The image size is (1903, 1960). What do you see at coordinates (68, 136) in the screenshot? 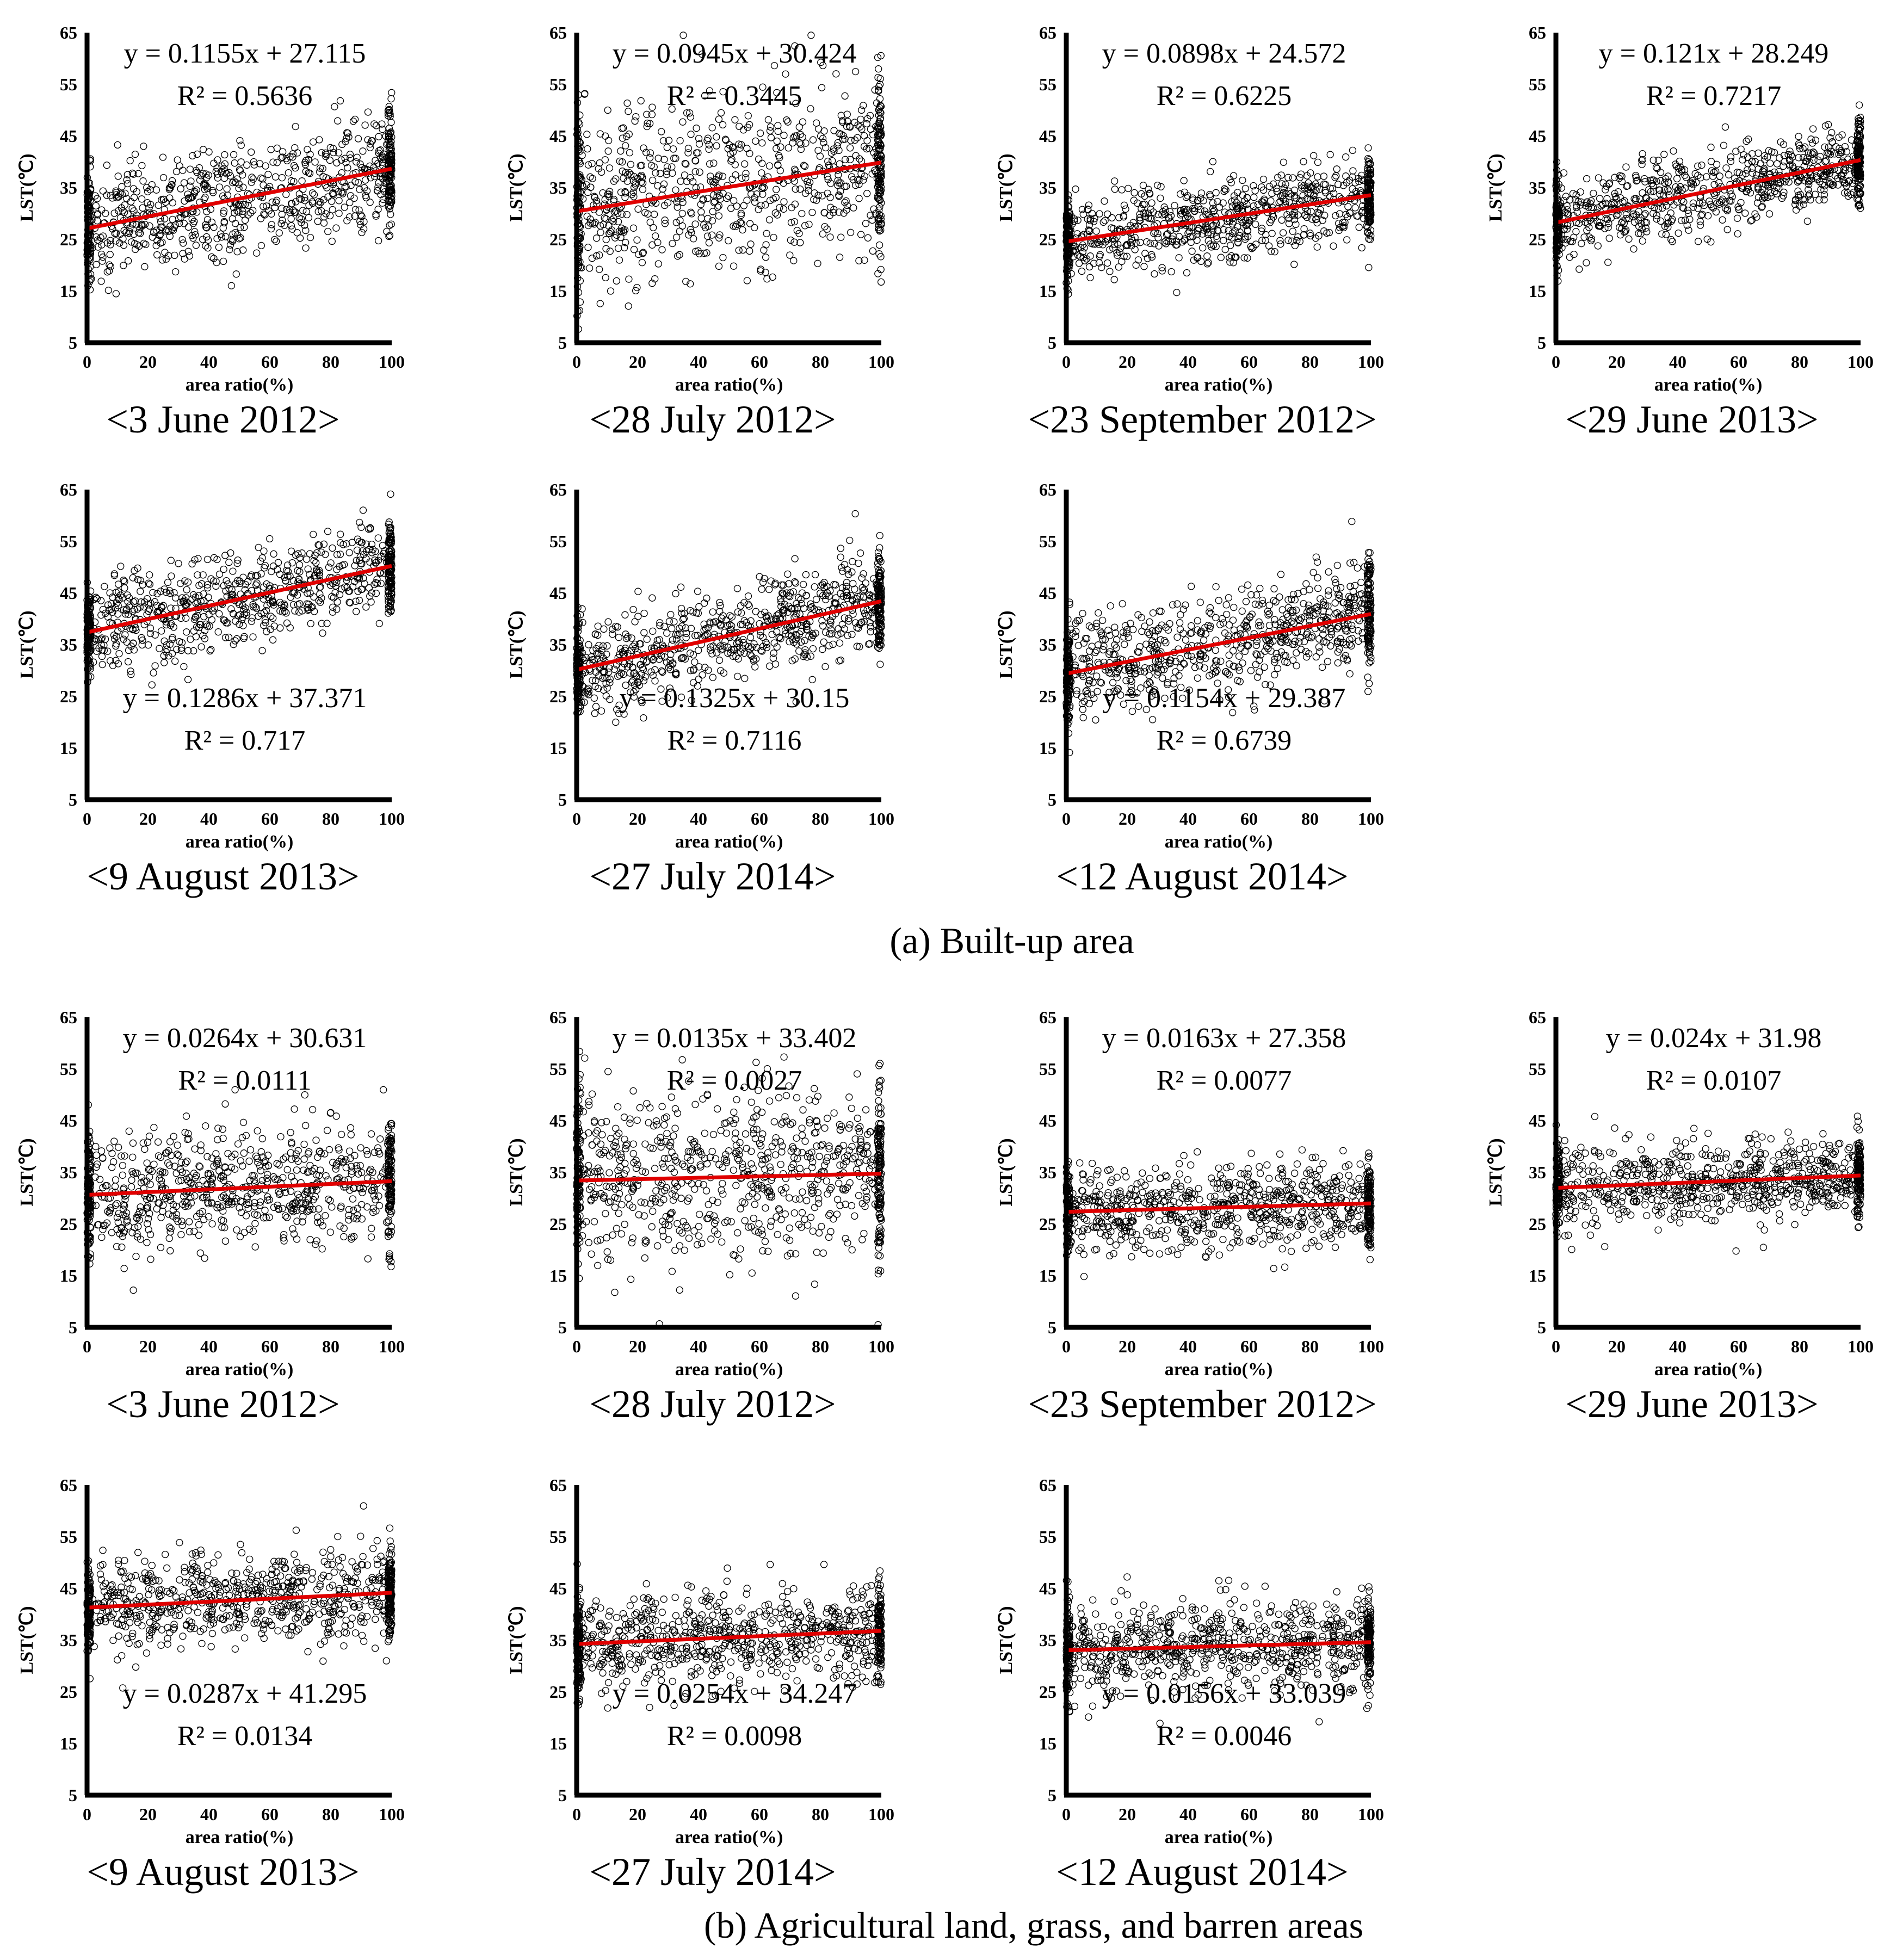
I see `y-tick-label: 45` at bounding box center [68, 136].